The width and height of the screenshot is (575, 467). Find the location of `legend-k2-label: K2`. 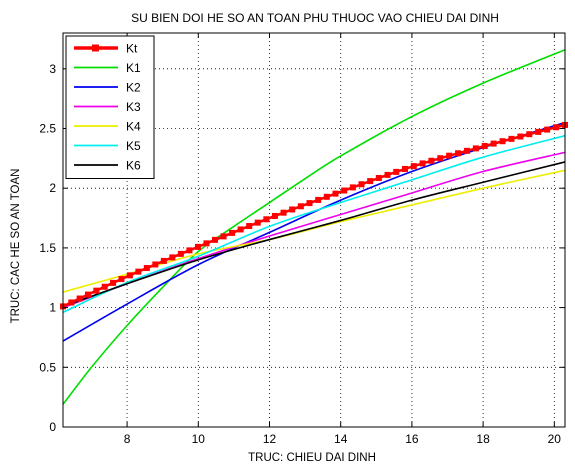

legend-k2-label: K2 is located at coordinates (133, 88).